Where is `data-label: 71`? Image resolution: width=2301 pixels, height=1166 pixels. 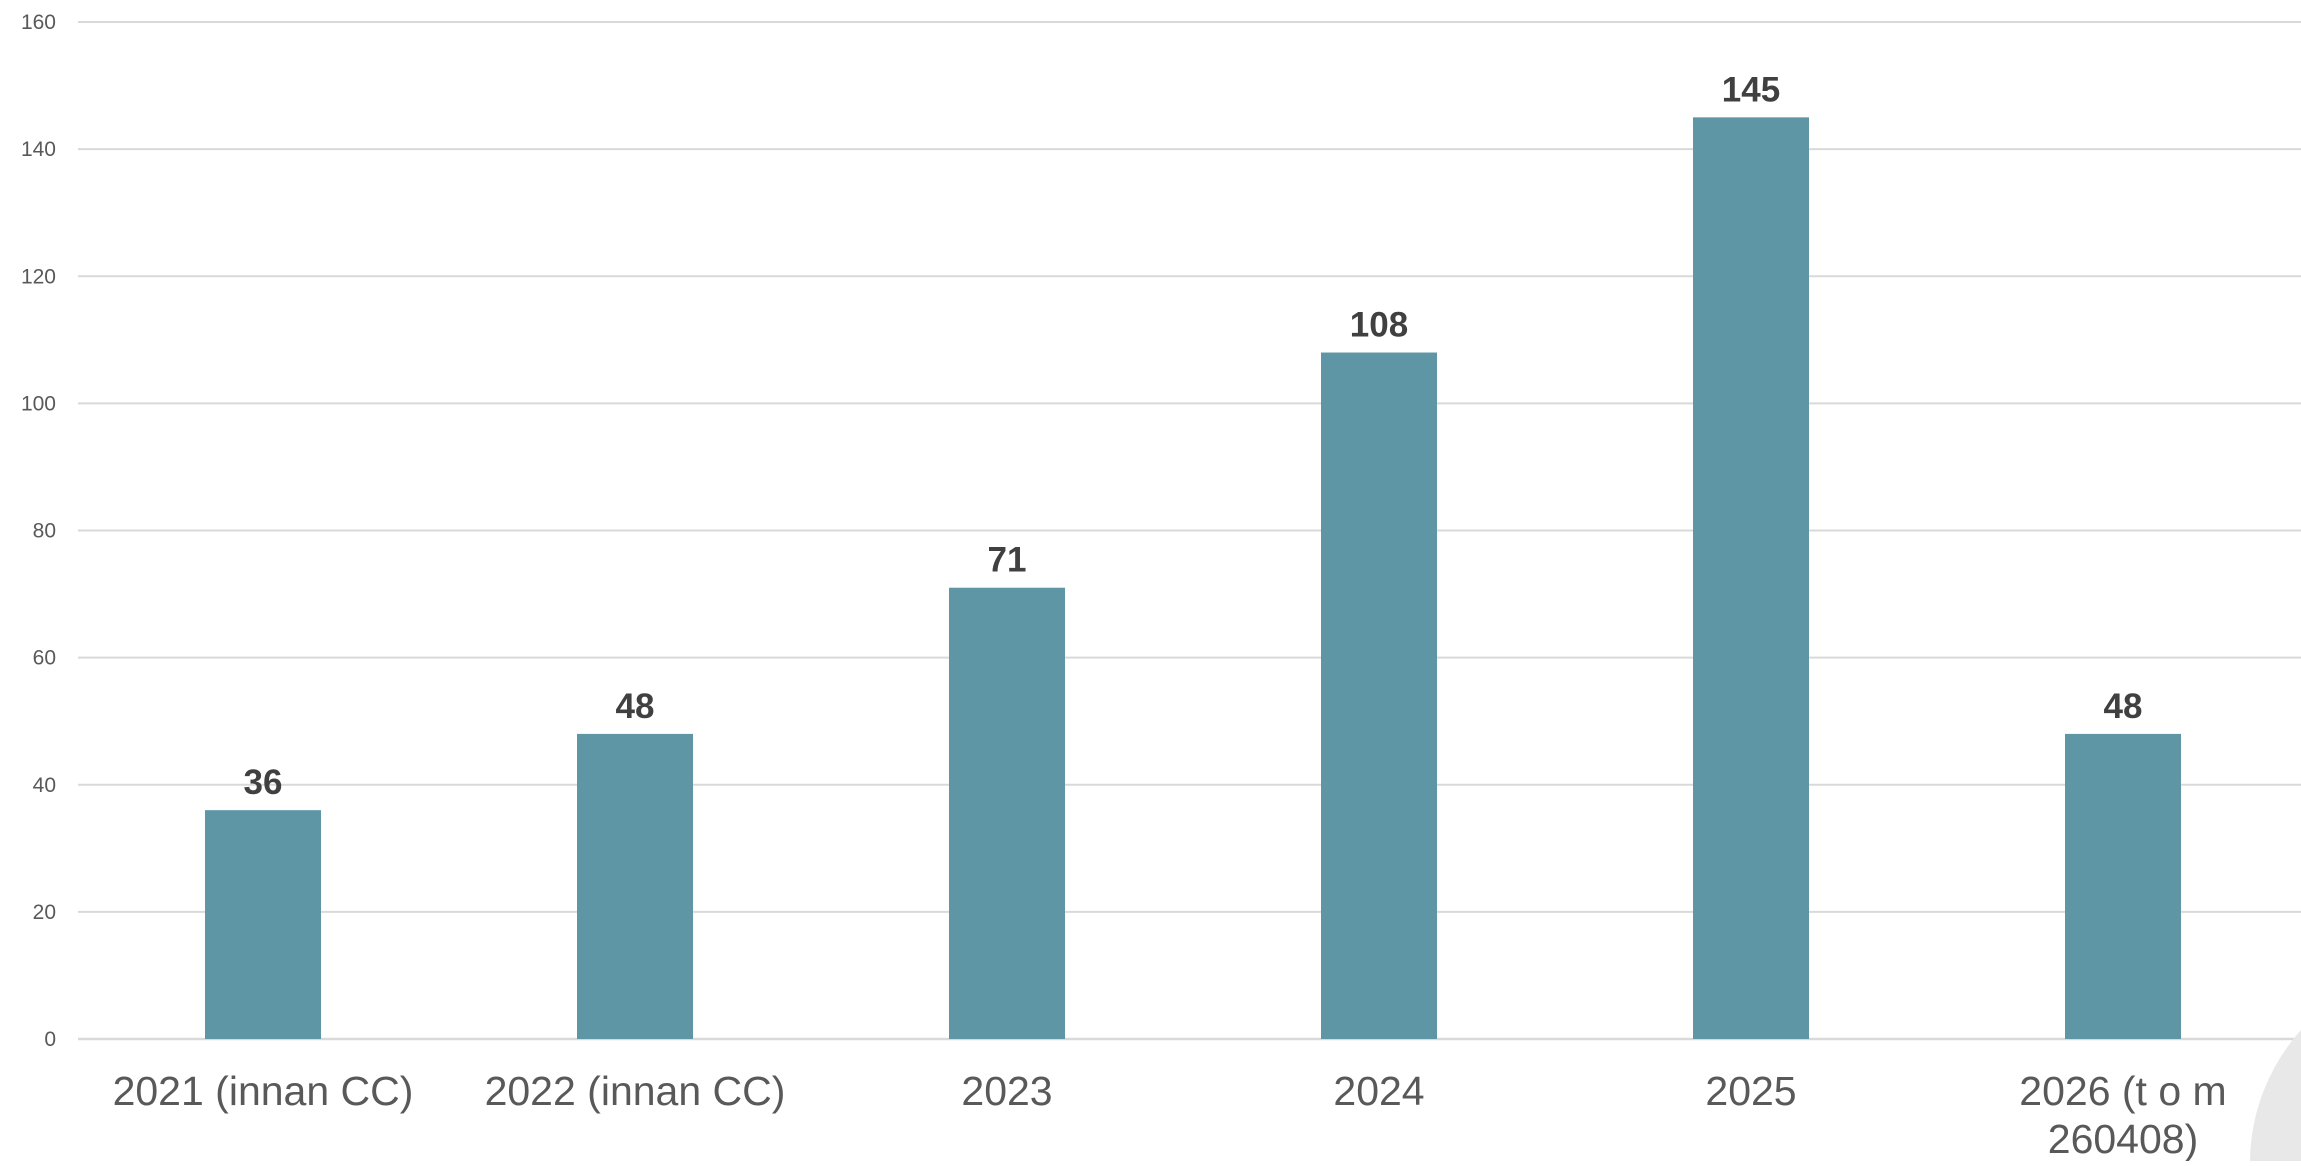 data-label: 71 is located at coordinates (1007, 560).